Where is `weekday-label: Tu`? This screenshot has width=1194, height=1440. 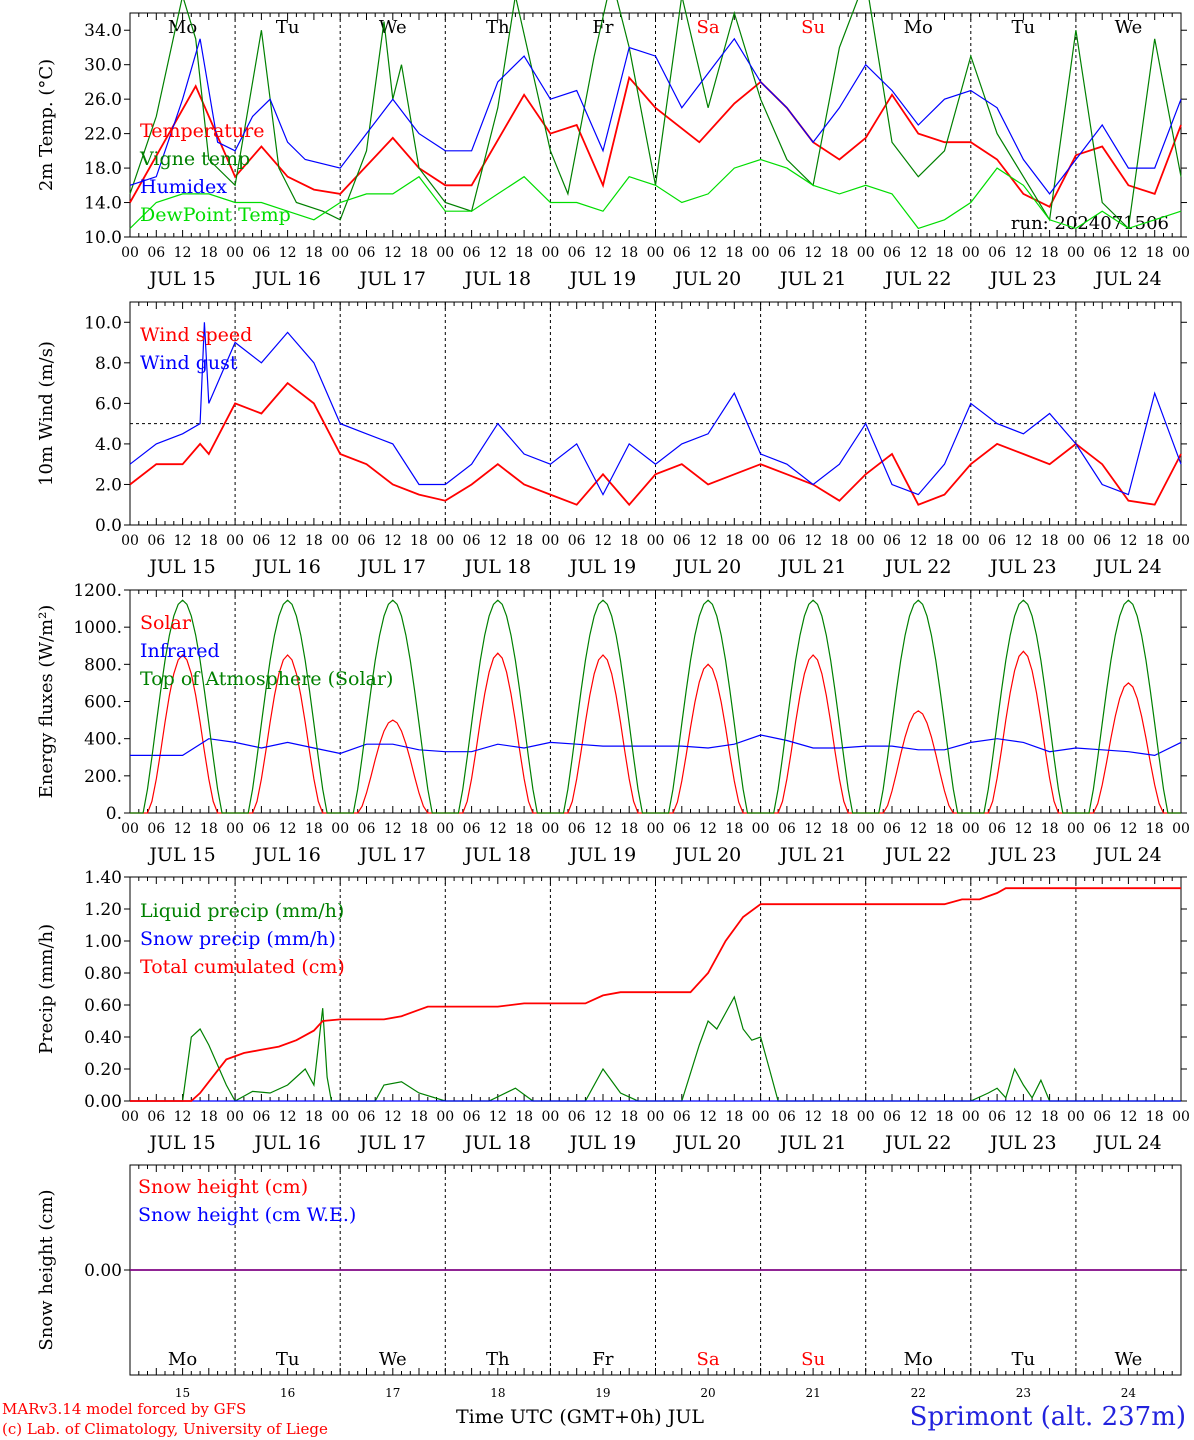 weekday-label: Tu is located at coordinates (288, 1359).